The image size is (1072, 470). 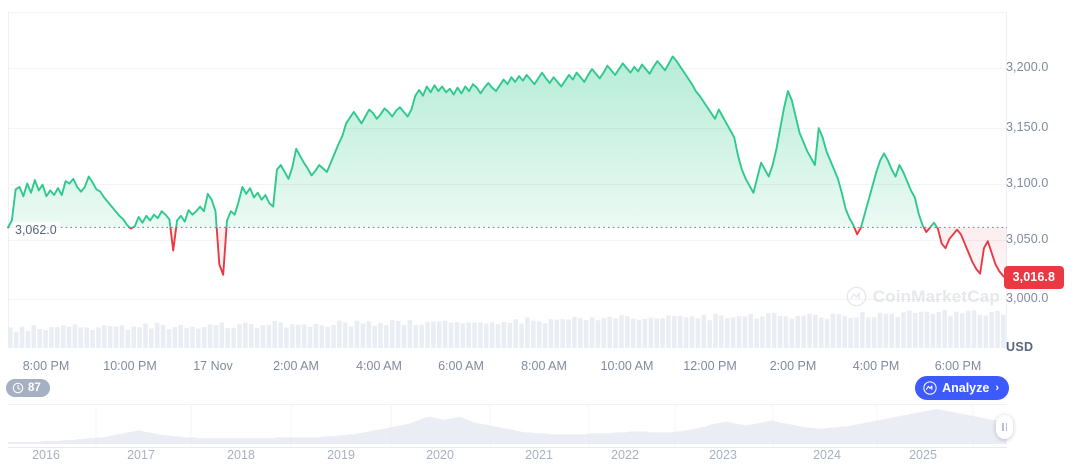 What do you see at coordinates (28, 388) in the screenshot?
I see `refresh-countdown-badge: 87` at bounding box center [28, 388].